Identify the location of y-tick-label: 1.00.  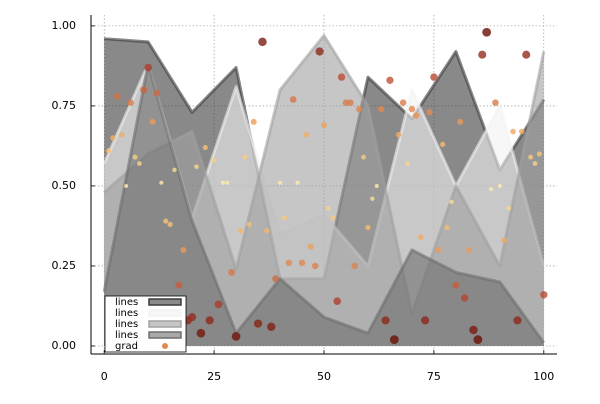
(64, 25).